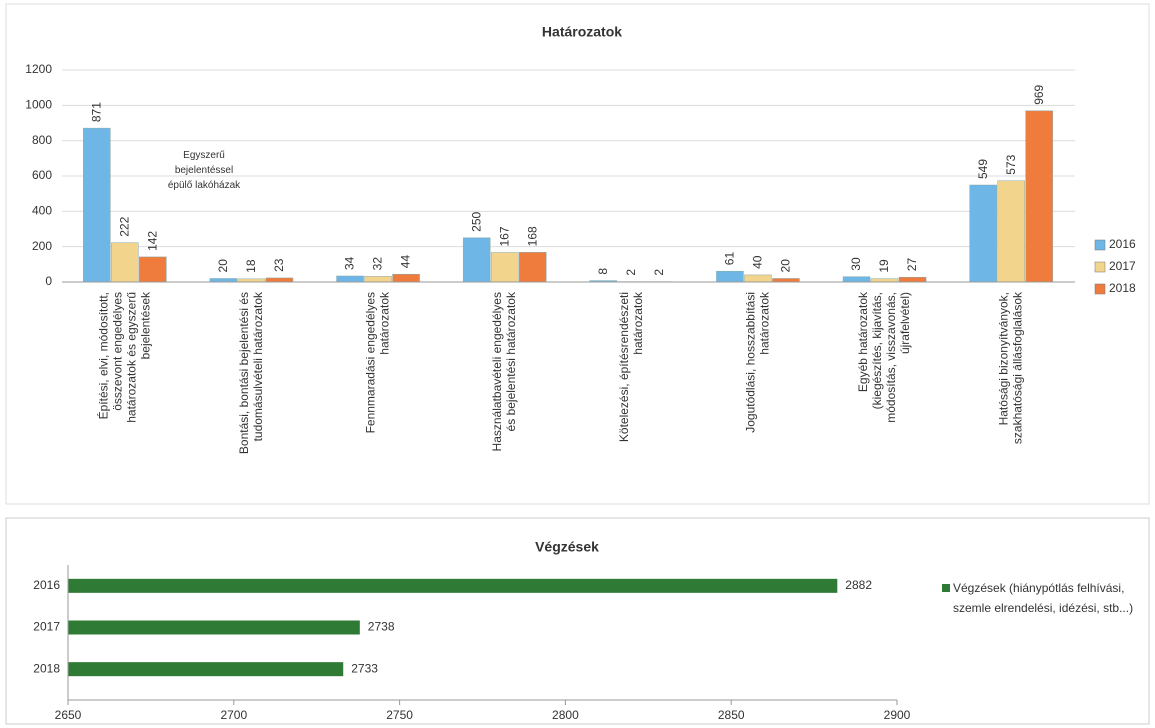 The height and width of the screenshot is (728, 1155). I want to click on x-tick-label: Kötelezési, építésrendészetihatározatok, so click(631, 366).